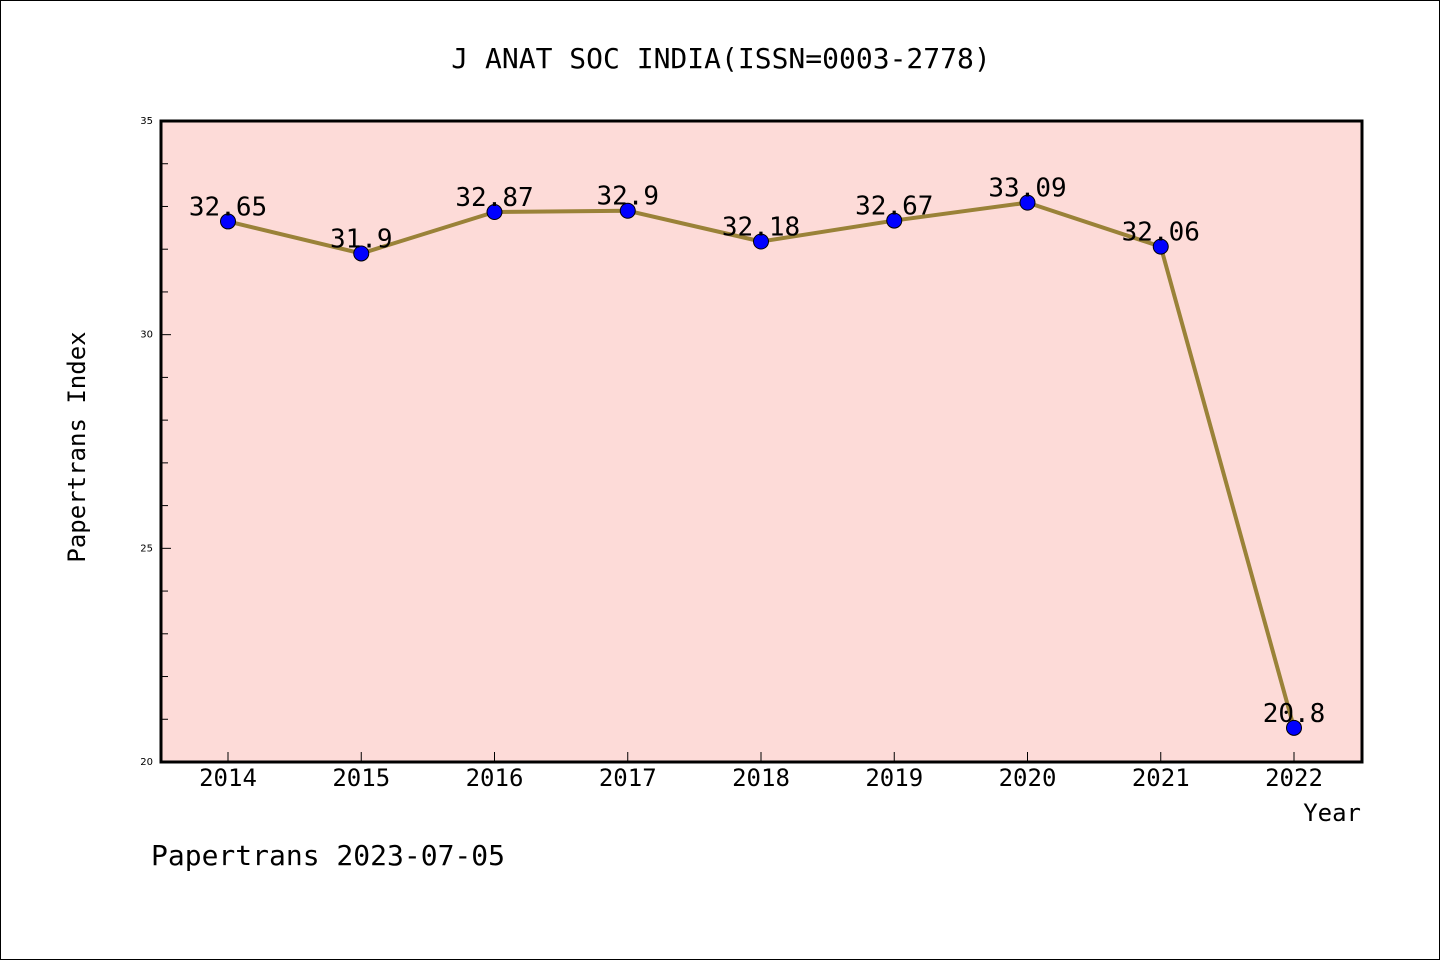 This screenshot has width=1440, height=960. I want to click on data-label: 20.8, so click(1294, 714).